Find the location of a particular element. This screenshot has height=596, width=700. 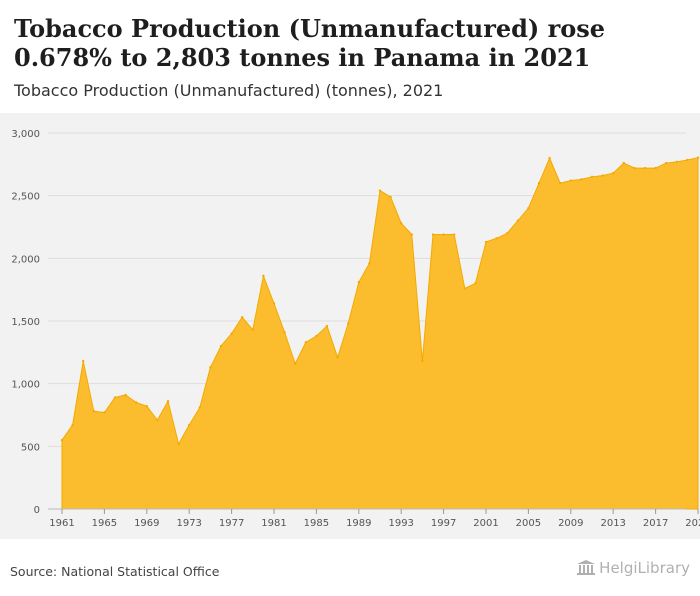

x-tick-label: 1977 is located at coordinates (231, 523).